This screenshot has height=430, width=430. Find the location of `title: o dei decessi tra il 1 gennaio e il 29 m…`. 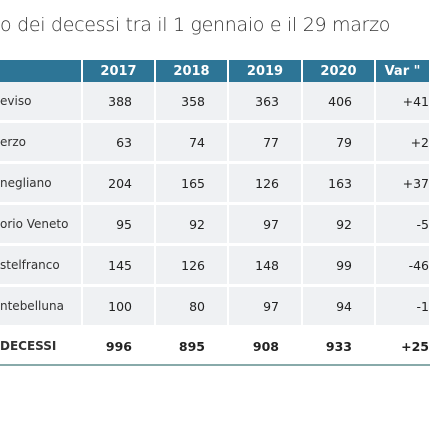

title: o dei decessi tra il 1 gennaio e il 29 m… is located at coordinates (195, 25).